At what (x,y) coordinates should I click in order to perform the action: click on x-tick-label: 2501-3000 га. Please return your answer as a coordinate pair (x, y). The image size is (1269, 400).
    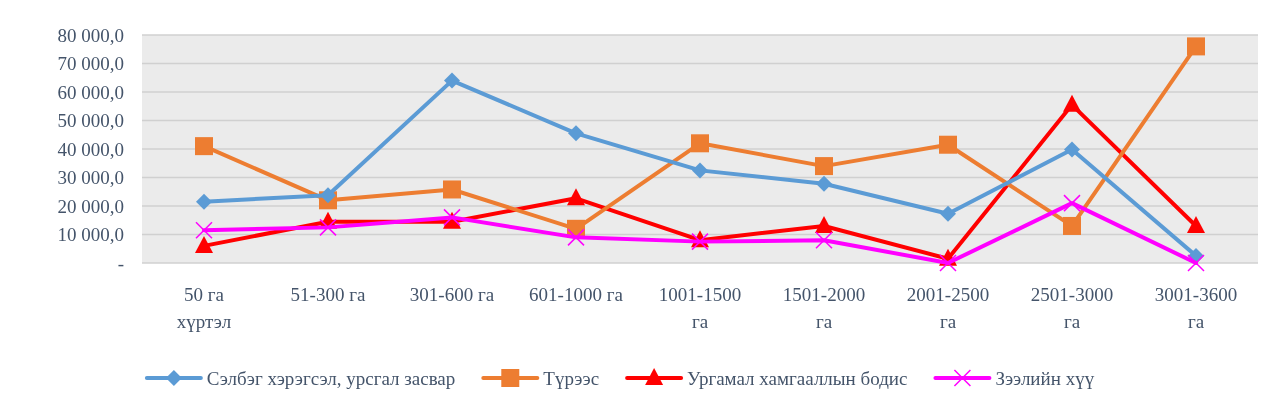
    Looking at the image, I should click on (1072, 308).